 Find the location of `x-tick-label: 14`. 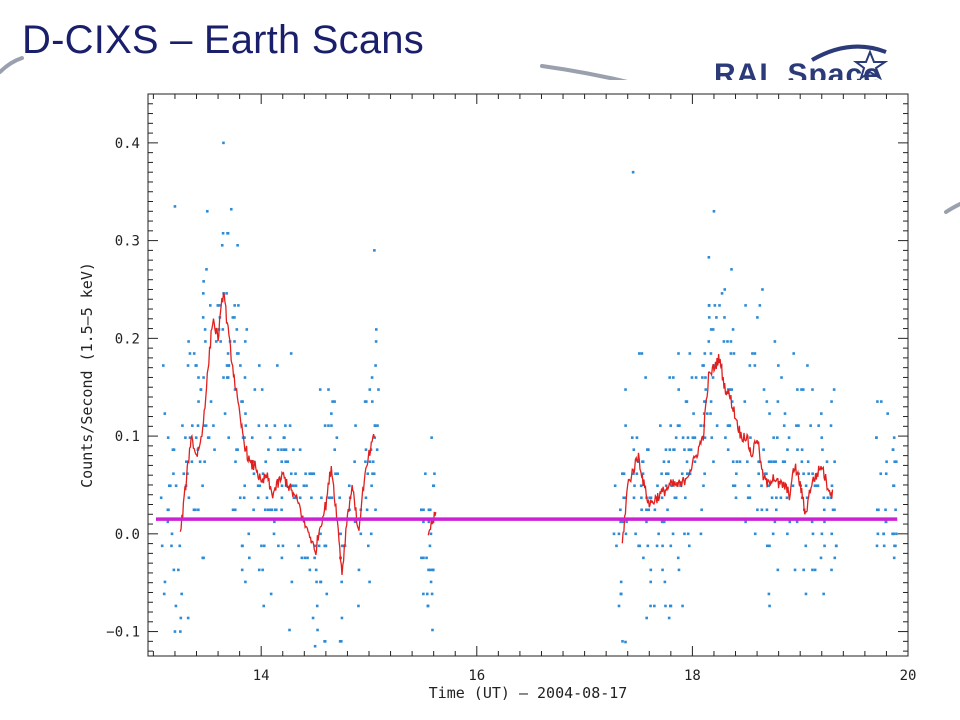

x-tick-label: 14 is located at coordinates (261, 676).